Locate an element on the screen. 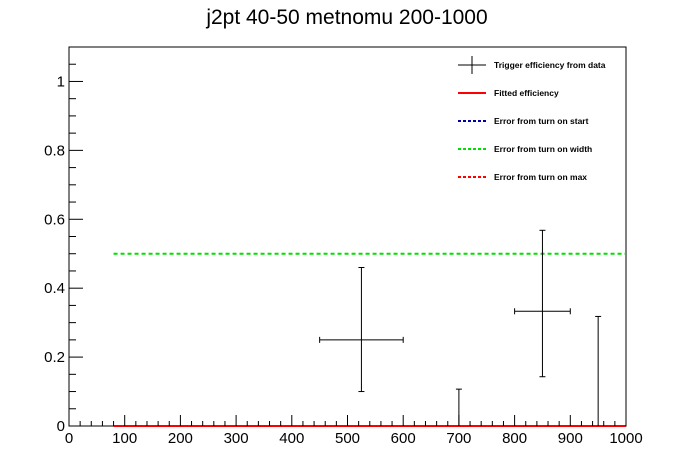  legend-label: Error from turn on max is located at coordinates (540, 177).